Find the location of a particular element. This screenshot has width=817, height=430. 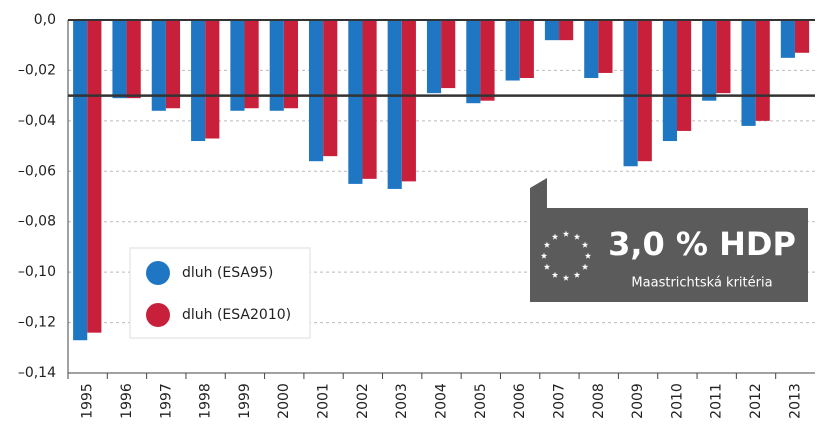

y-tick-label: –0,08 is located at coordinates (37, 222).